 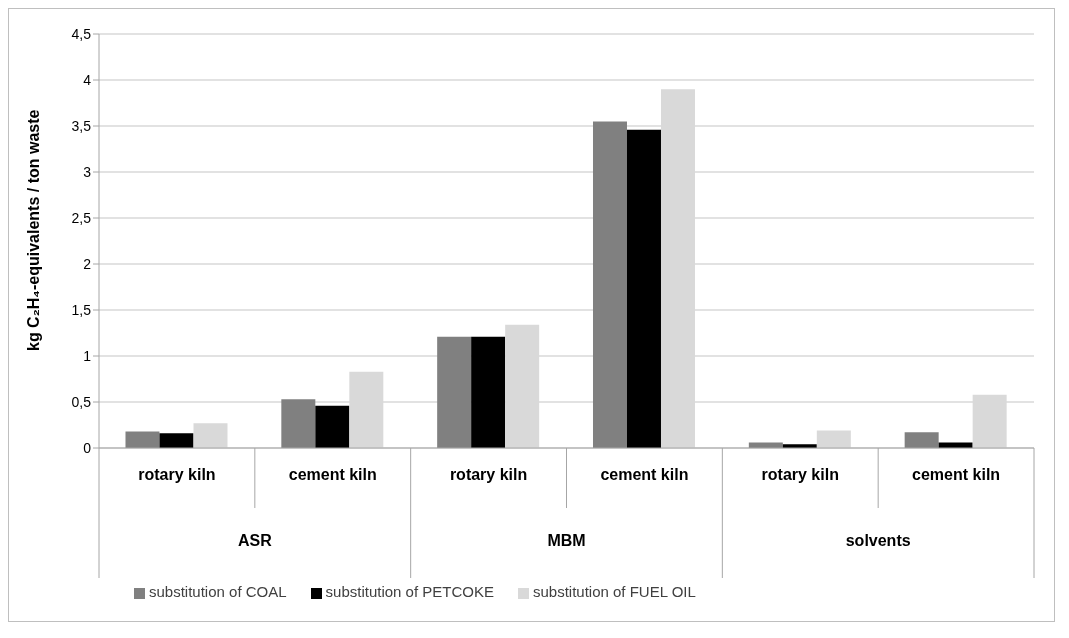 I want to click on y-tick-label: 2,5, so click(x=81, y=217).